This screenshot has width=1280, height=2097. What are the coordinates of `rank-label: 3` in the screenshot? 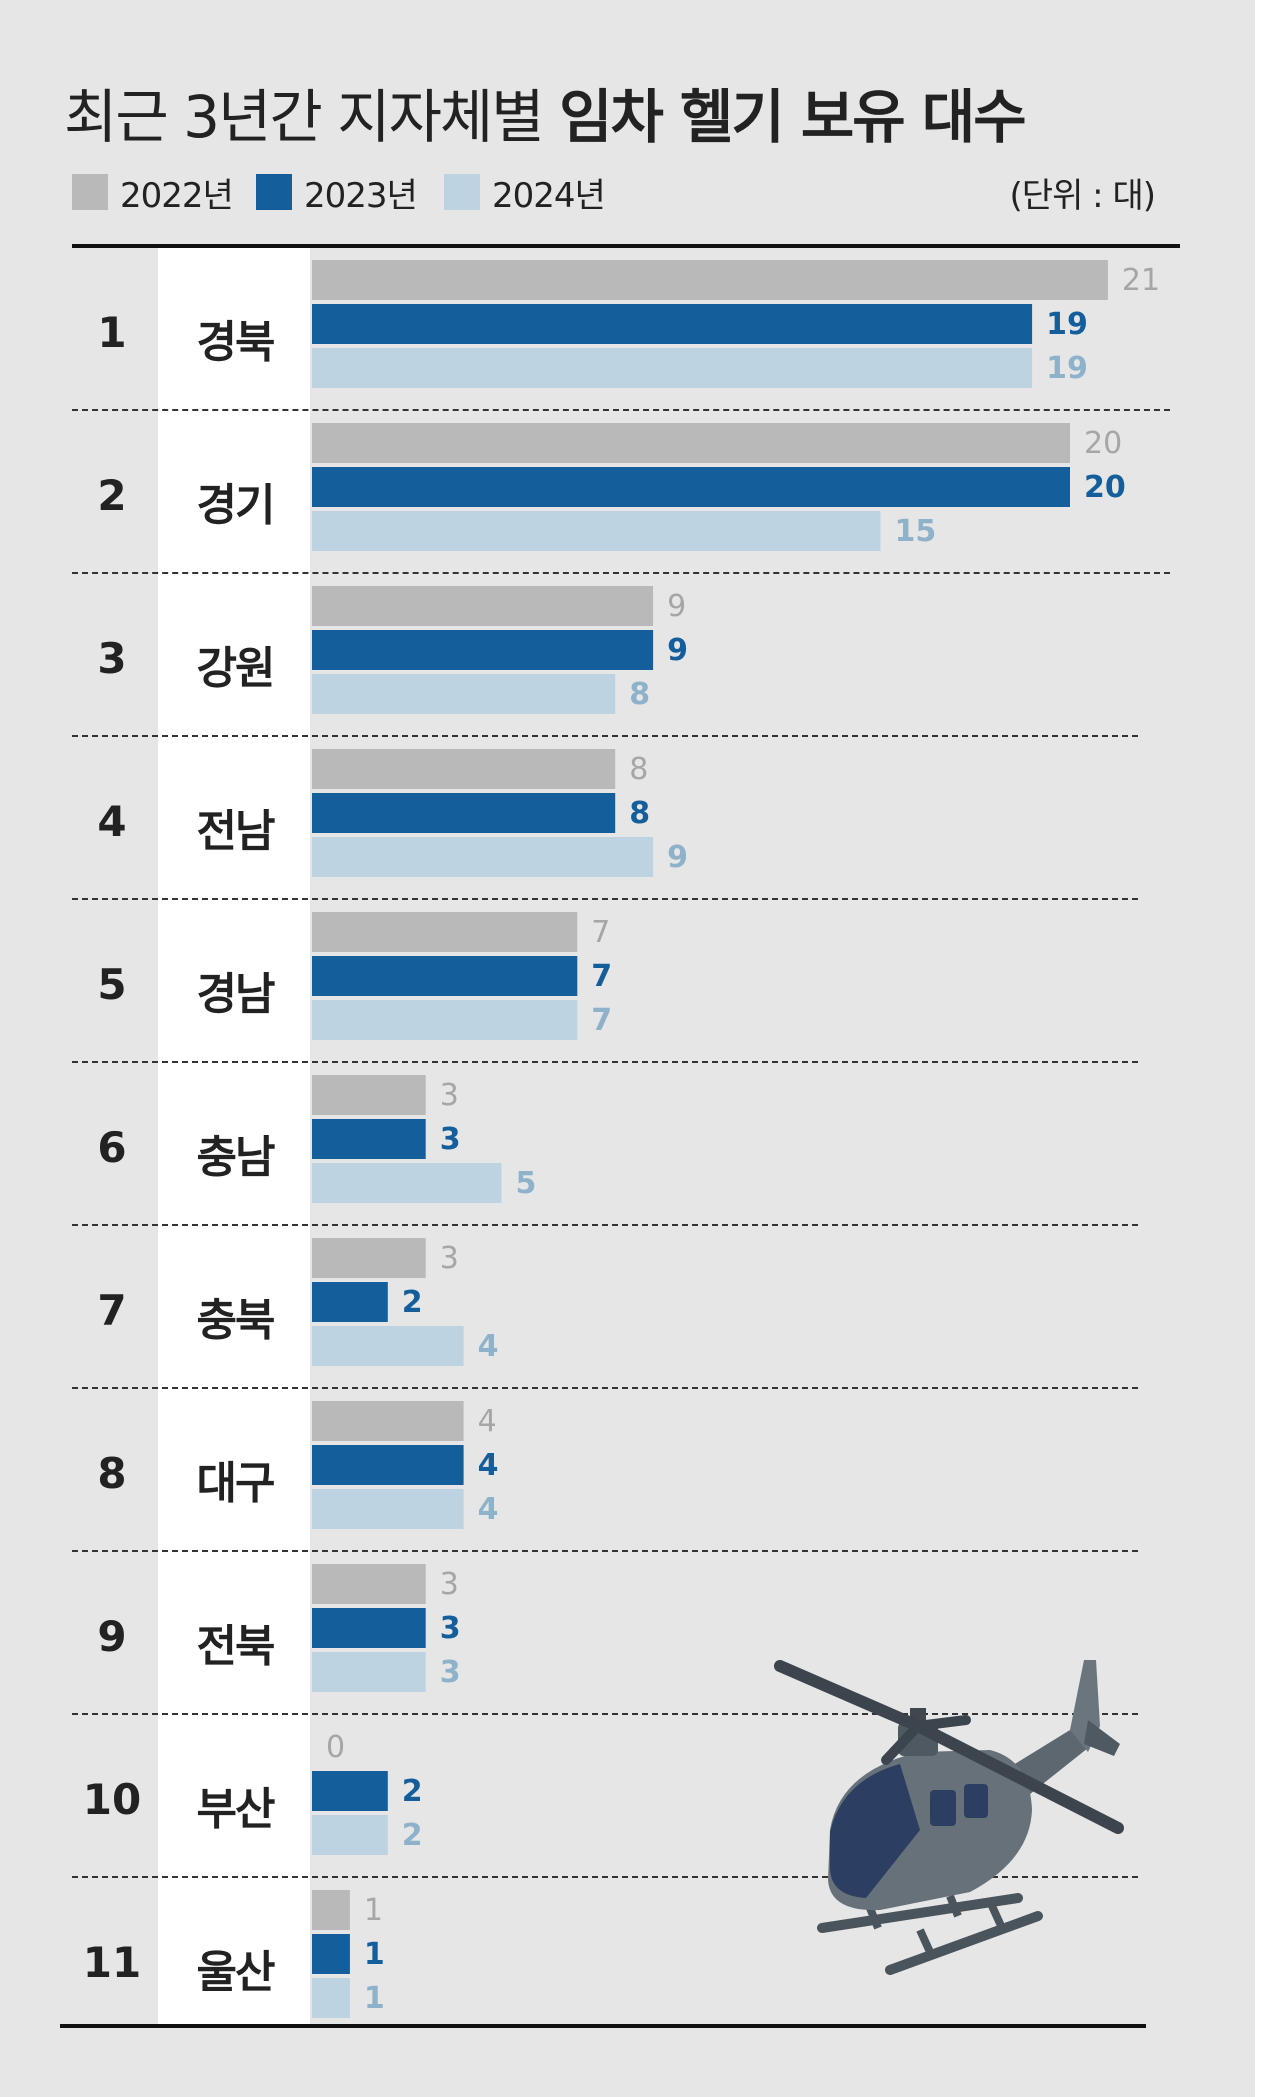 It's located at (112, 658).